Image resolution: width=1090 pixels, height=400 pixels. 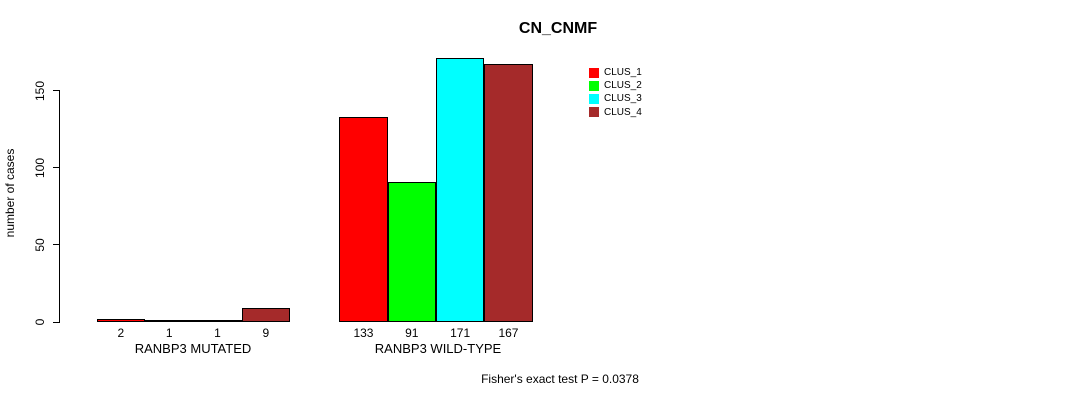 What do you see at coordinates (40, 322) in the screenshot?
I see `y-tick-label: 0` at bounding box center [40, 322].